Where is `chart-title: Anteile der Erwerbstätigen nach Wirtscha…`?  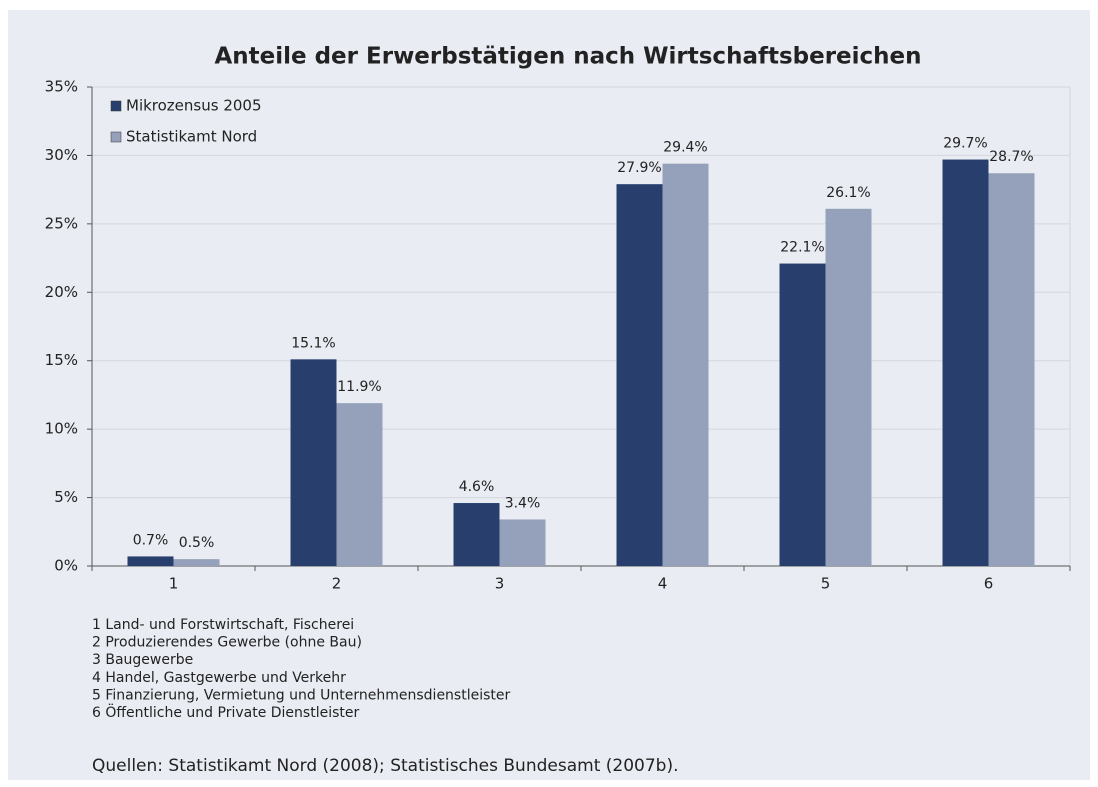
chart-title: Anteile der Erwerbstätigen nach Wirtscha… is located at coordinates (567, 57).